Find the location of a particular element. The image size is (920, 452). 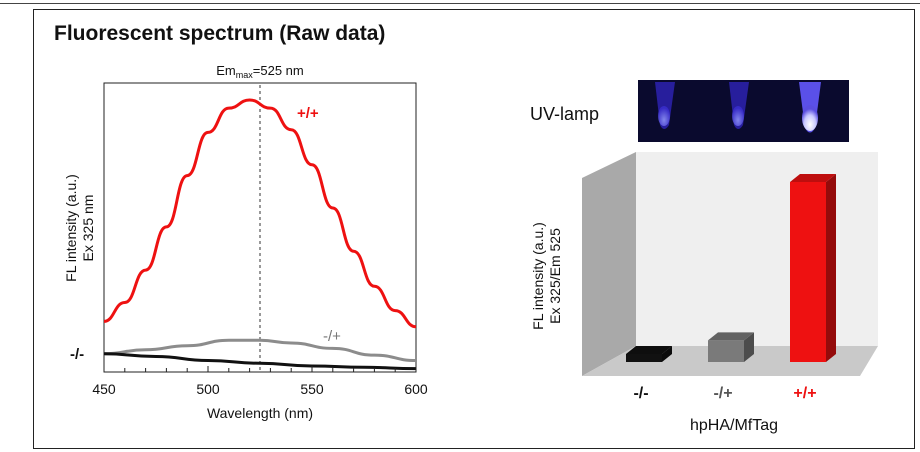

tube-1-glow is located at coordinates (664, 116).